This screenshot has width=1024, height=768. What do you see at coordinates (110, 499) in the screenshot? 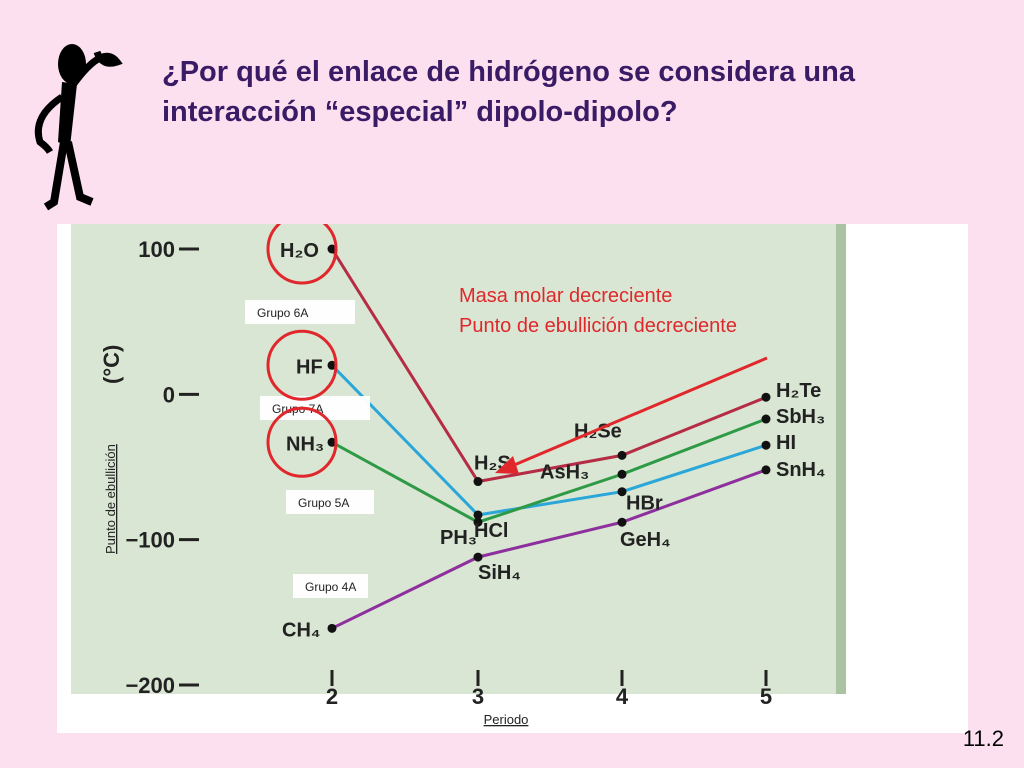
I see `y-axis-label: Punto de ebullición` at bounding box center [110, 499].